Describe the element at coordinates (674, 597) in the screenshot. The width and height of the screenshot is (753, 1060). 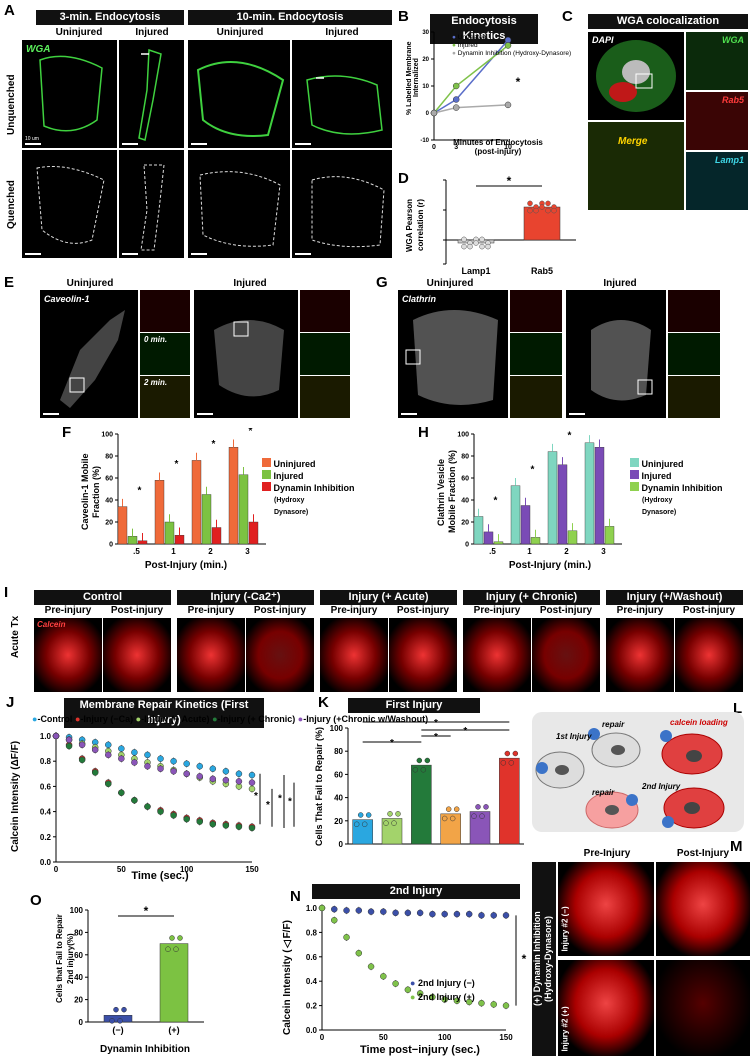
I see `panel-i-group-header: Injury (+/Washout)` at that location.